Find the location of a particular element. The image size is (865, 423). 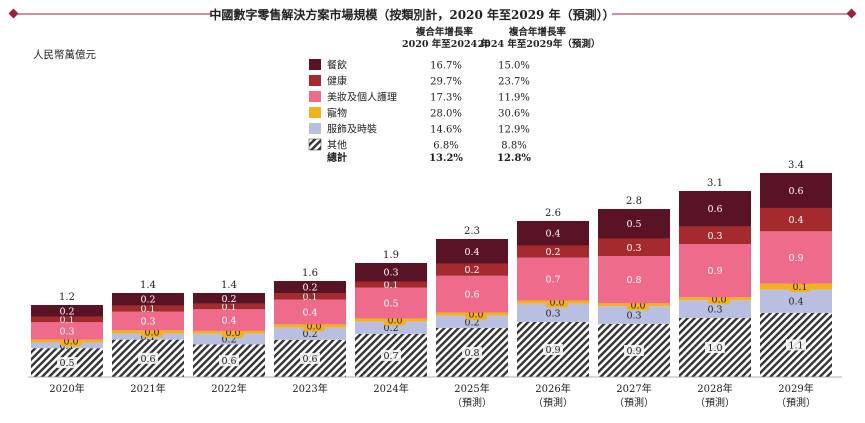

bar-total-2: 1.4 is located at coordinates (229, 285).